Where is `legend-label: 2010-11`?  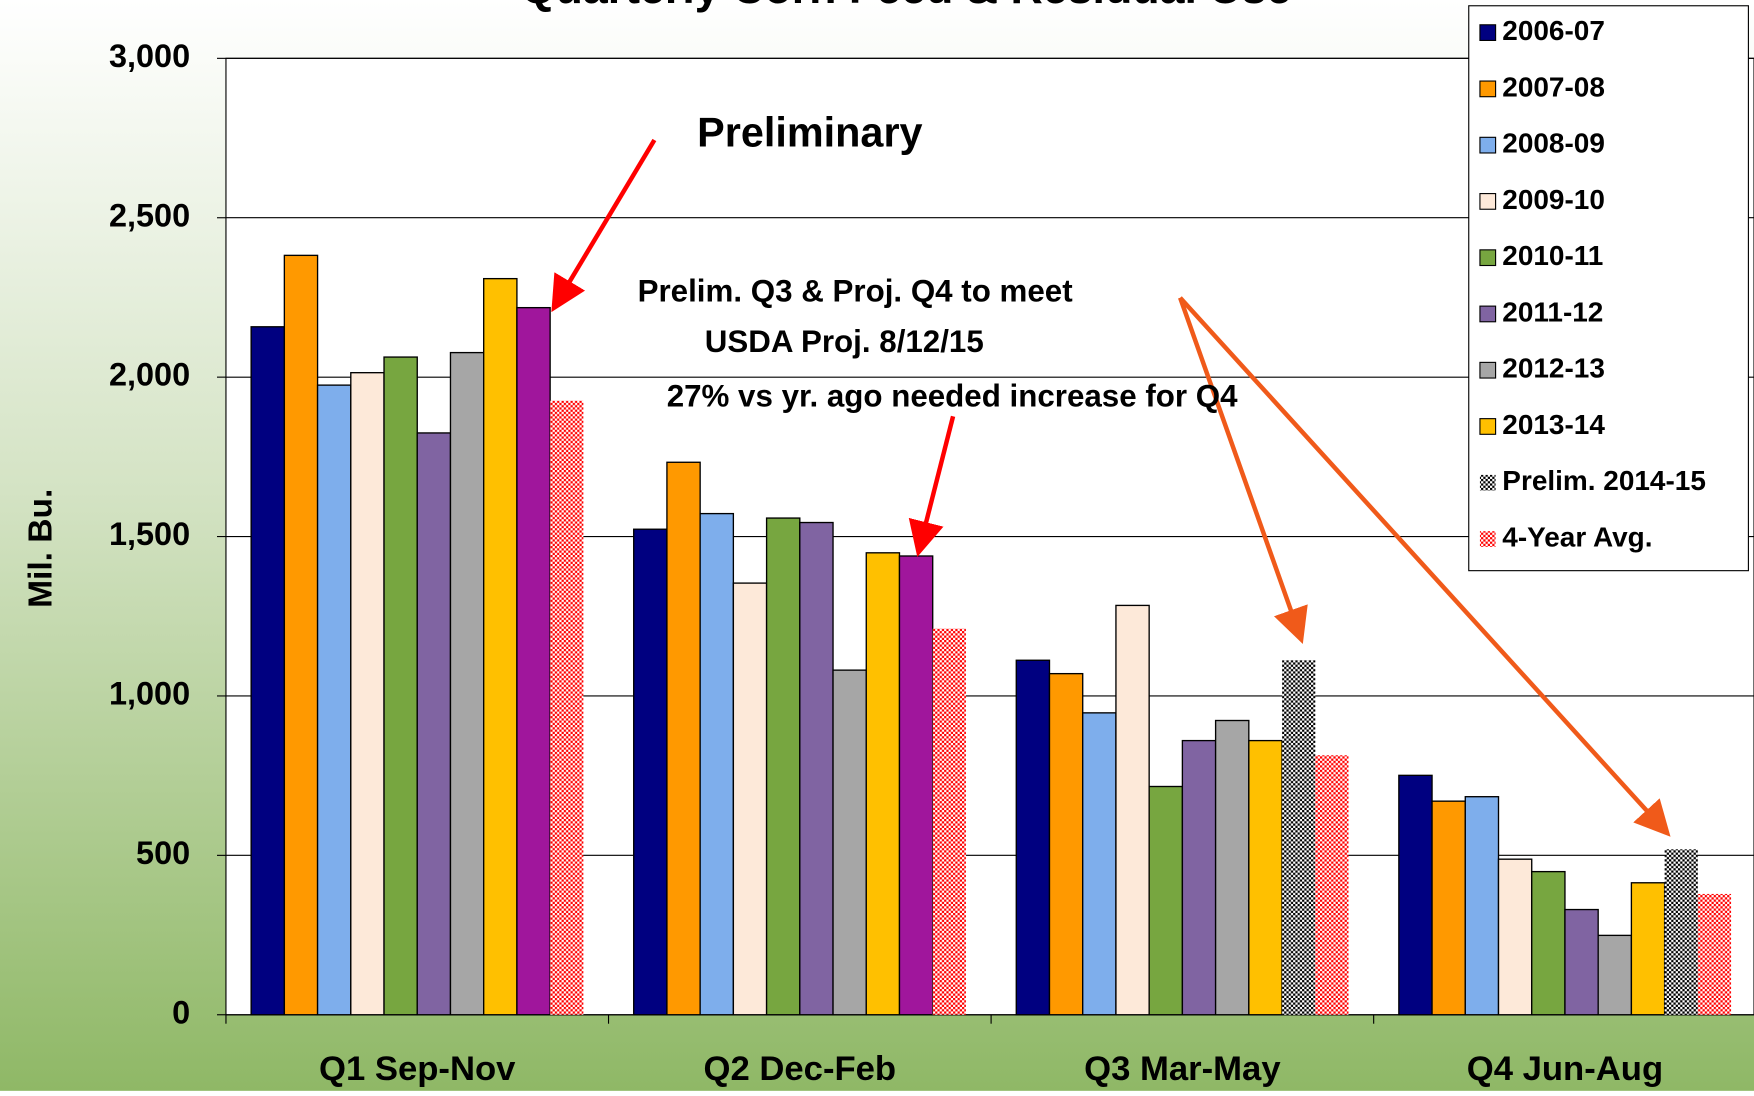
legend-label: 2010-11 is located at coordinates (1552, 255).